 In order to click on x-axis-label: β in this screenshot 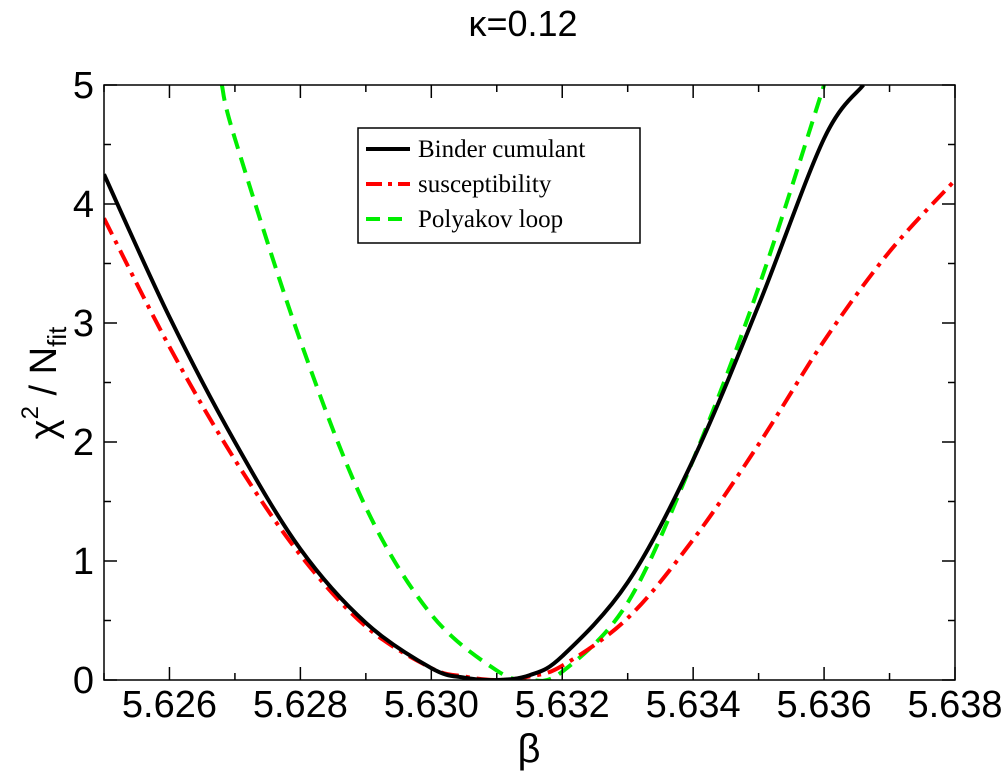, I will do `click(528, 749)`.